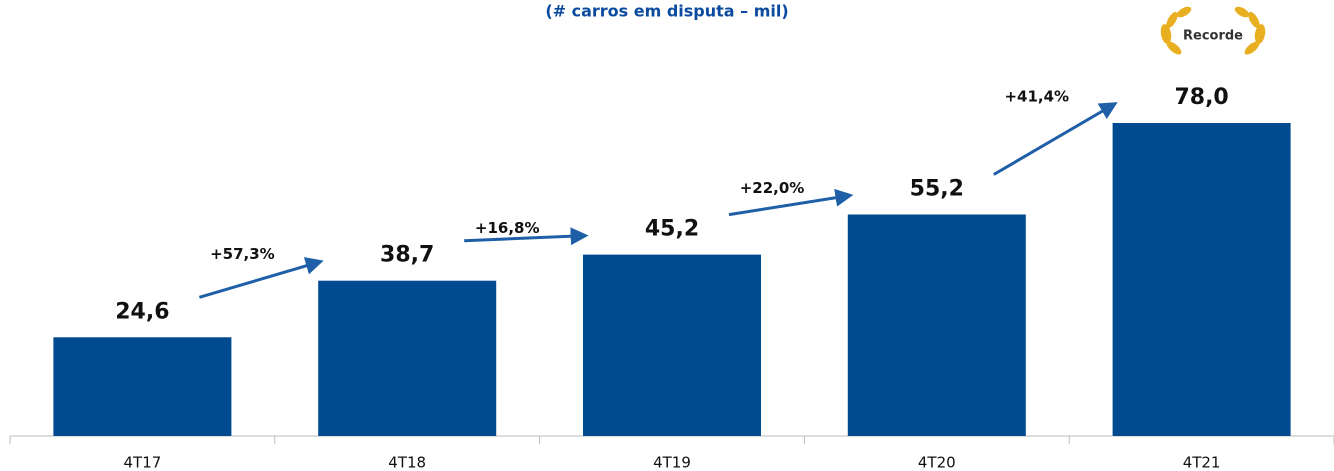  Describe the element at coordinates (937, 462) in the screenshot. I see `x-tick-label: 4T20` at that location.